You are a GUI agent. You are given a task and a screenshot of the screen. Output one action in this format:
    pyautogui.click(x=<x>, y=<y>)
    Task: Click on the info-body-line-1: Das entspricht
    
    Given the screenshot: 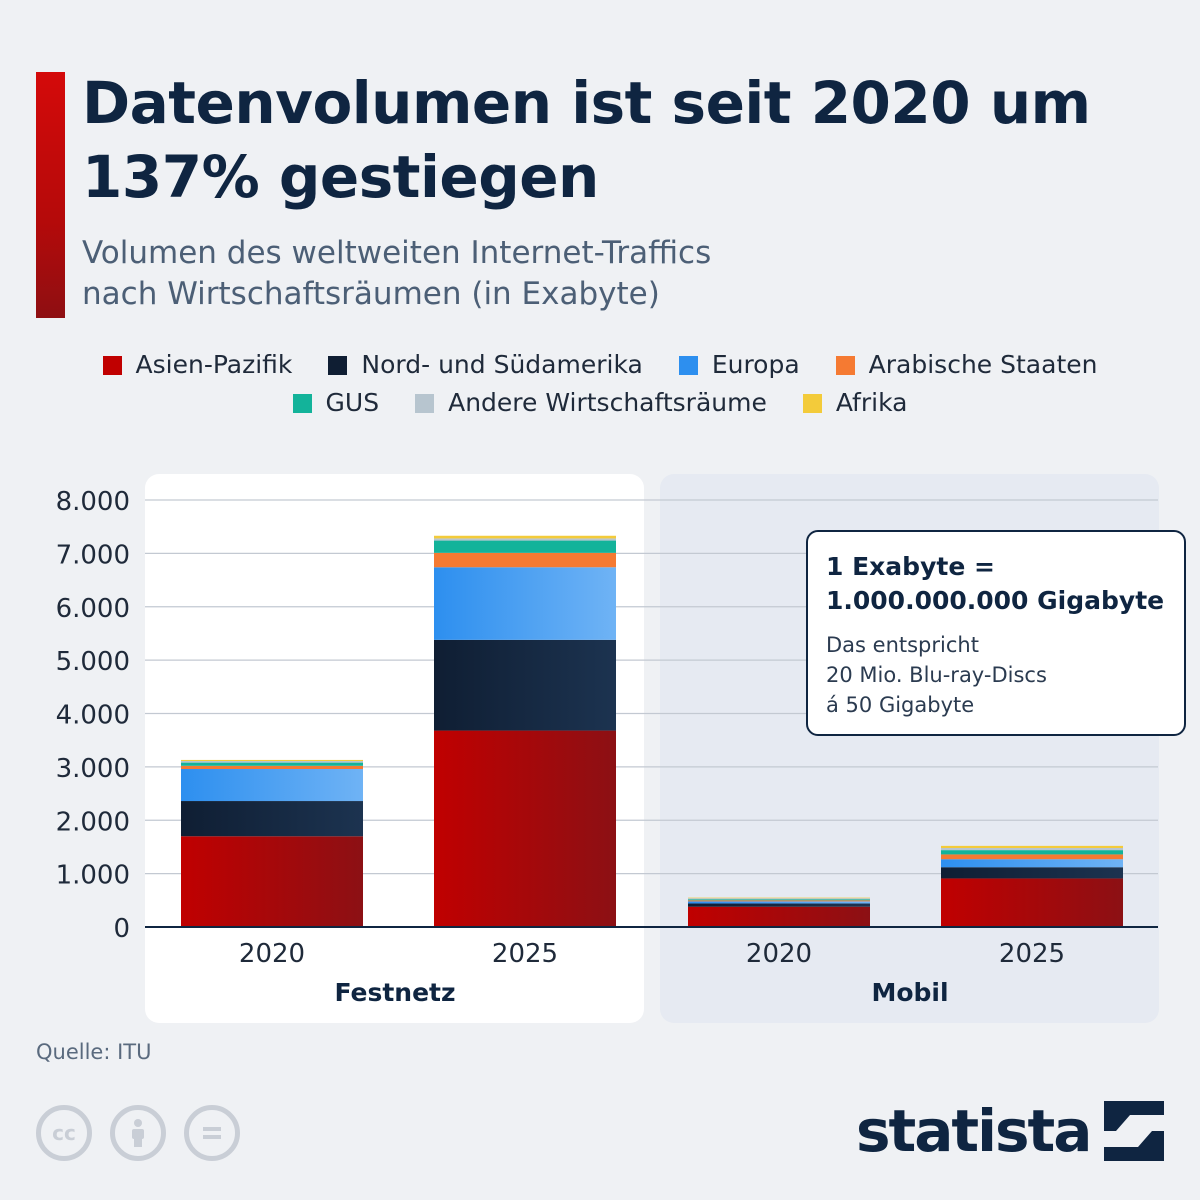 What is the action you would take?
    pyautogui.click(x=902, y=645)
    